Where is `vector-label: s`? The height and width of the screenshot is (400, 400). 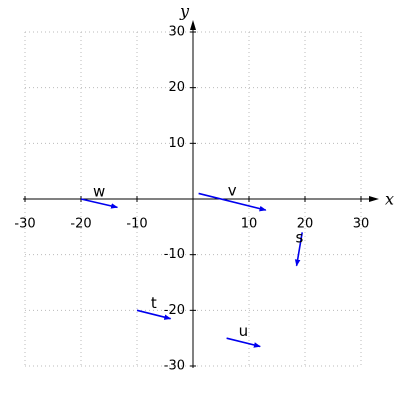 vector-label: s is located at coordinates (299, 238).